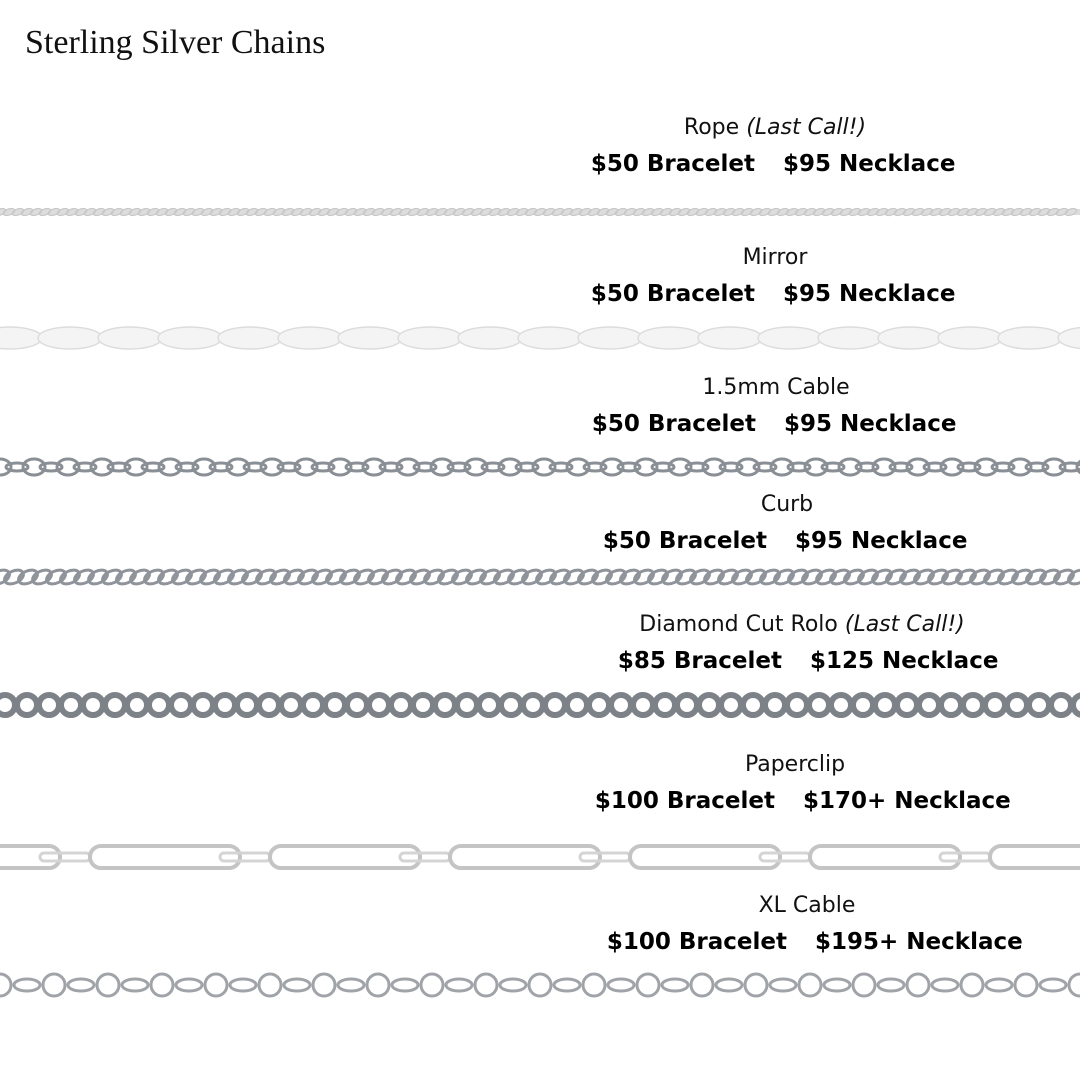 This screenshot has width=1080, height=1080. I want to click on chain-name-text: Diamond Cut Rolo, so click(738, 624).